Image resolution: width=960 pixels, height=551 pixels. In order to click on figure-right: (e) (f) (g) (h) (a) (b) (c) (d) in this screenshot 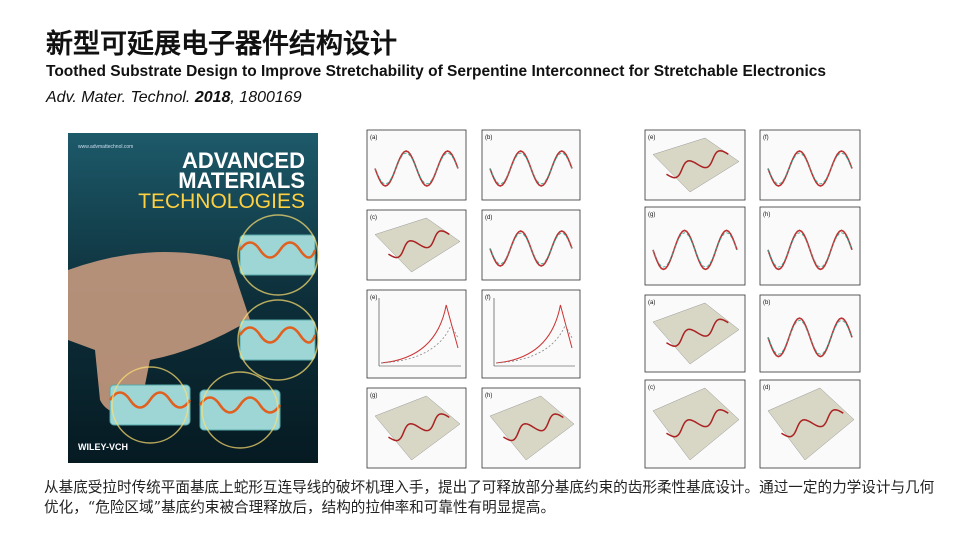, I will do `click(752, 299)`.